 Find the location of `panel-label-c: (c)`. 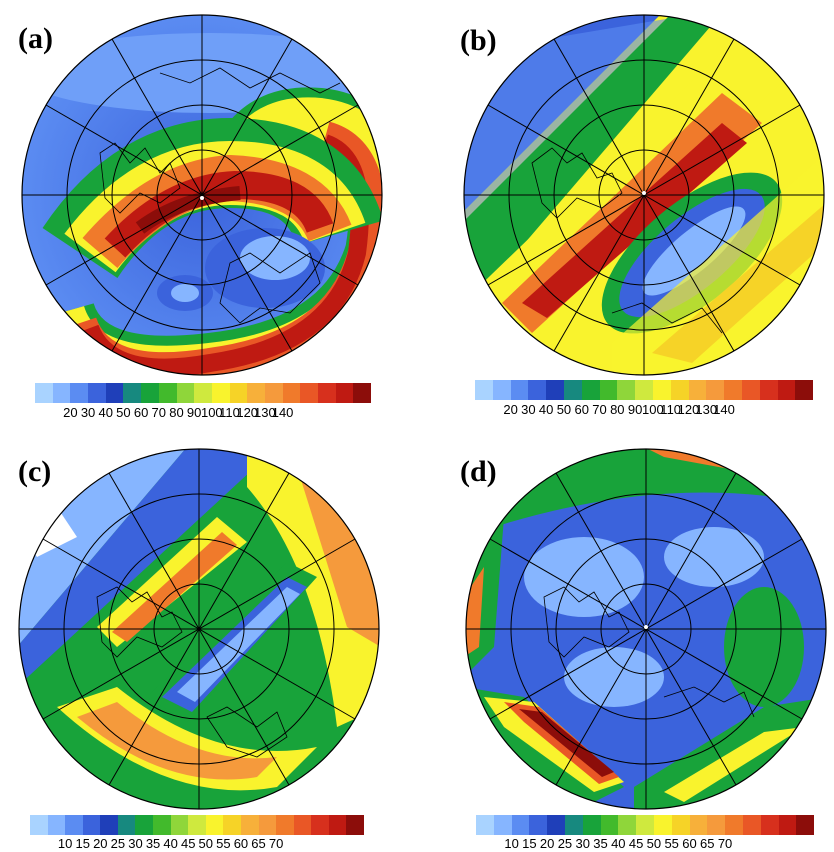

panel-label-c: (c) is located at coordinates (35, 471).